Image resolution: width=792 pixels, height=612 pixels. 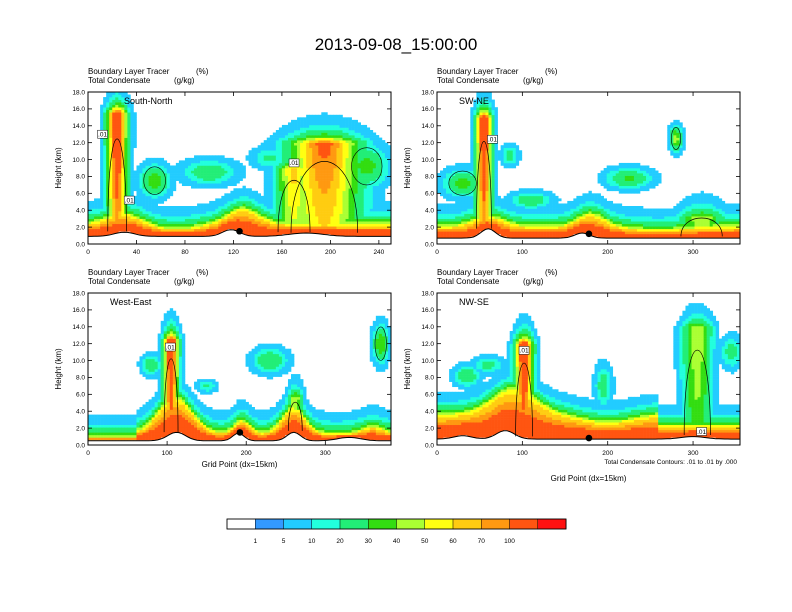 What do you see at coordinates (294, 163) in the screenshot?
I see `contour-label-box` at bounding box center [294, 163].